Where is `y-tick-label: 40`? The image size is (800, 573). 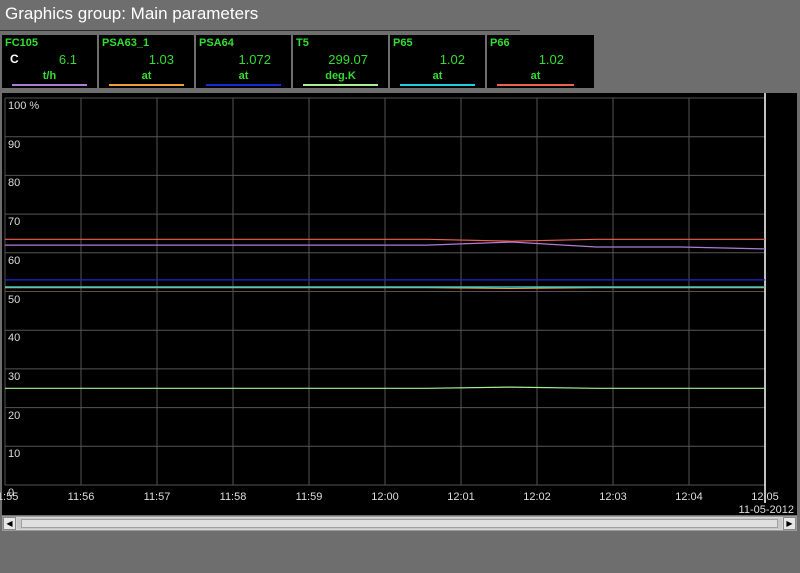 y-tick-label: 40 is located at coordinates (14, 338).